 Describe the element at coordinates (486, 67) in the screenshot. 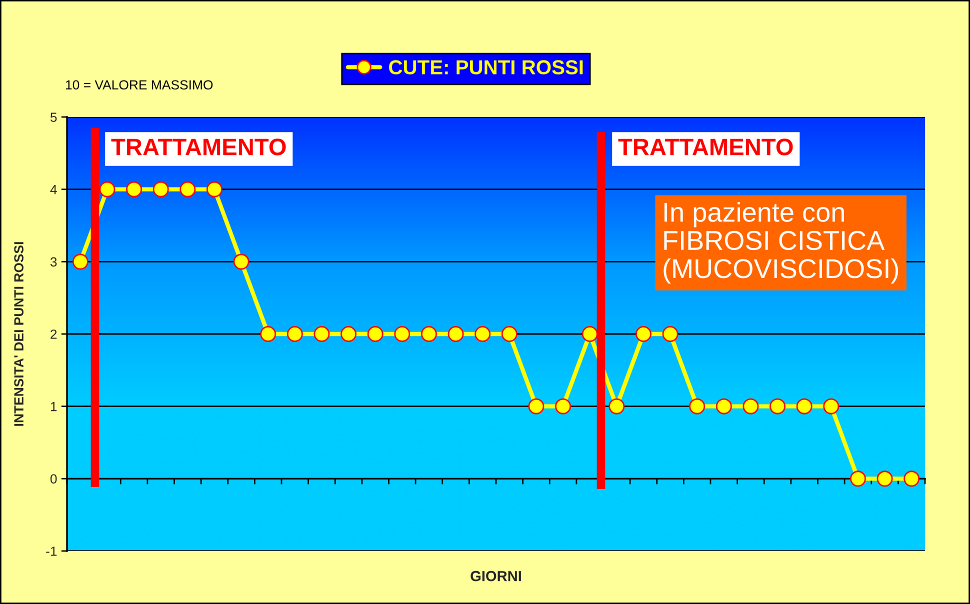

I see `legend-label: CUTE: PUNTI ROSSI` at that location.